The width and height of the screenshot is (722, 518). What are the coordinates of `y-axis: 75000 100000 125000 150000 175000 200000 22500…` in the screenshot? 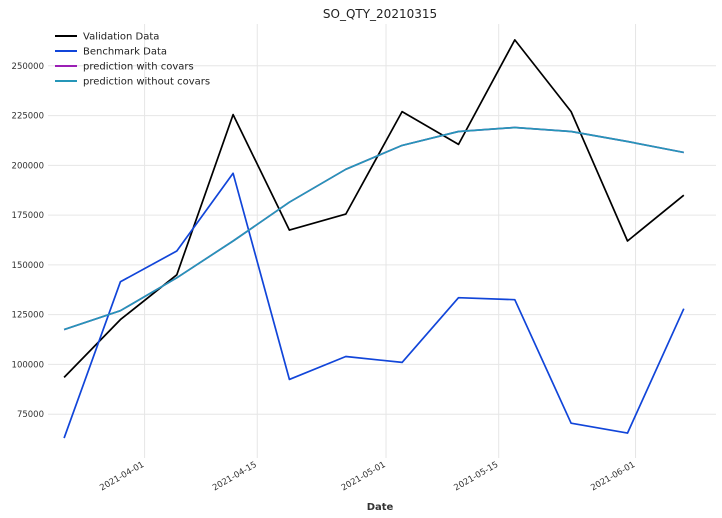 It's located at (28, 241).